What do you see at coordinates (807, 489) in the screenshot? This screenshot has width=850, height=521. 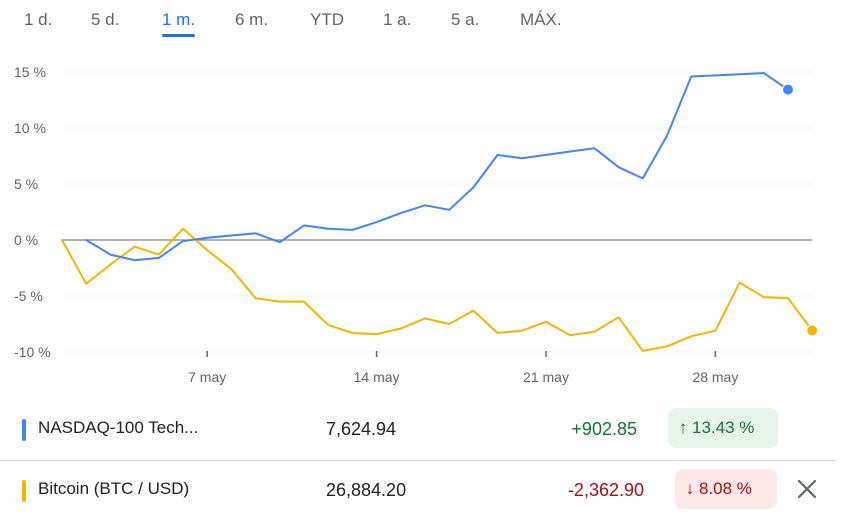 I see `close-icon` at bounding box center [807, 489].